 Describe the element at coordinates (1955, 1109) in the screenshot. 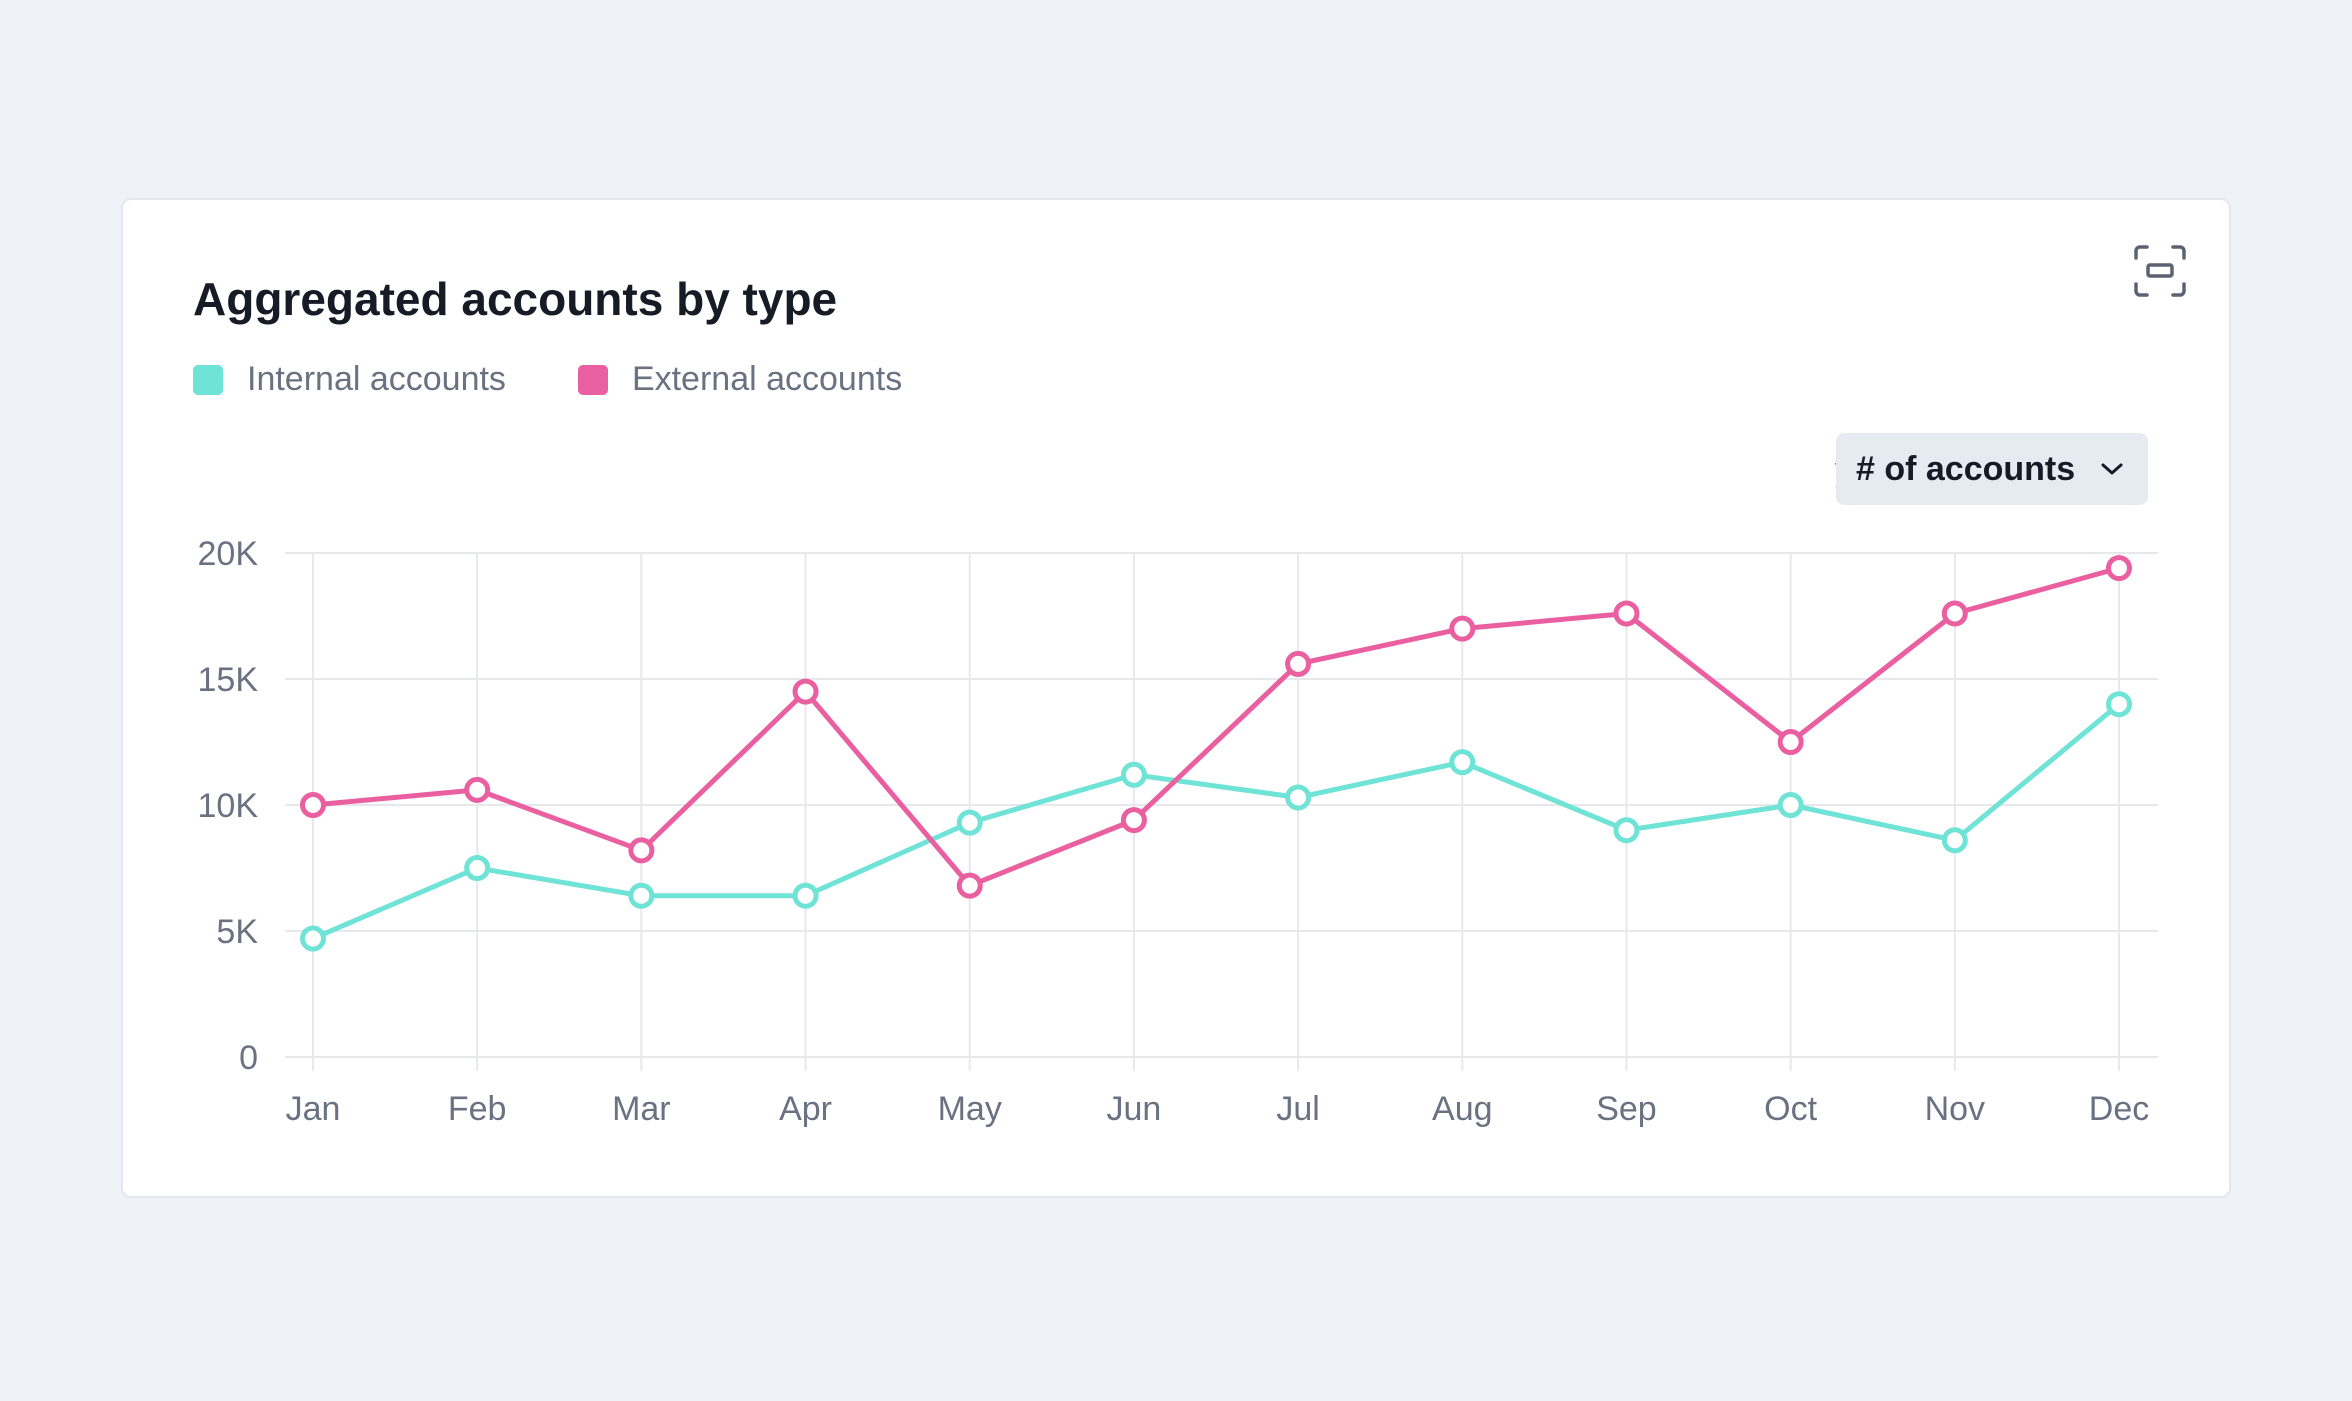

I see `x-tick-label: Nov` at that location.